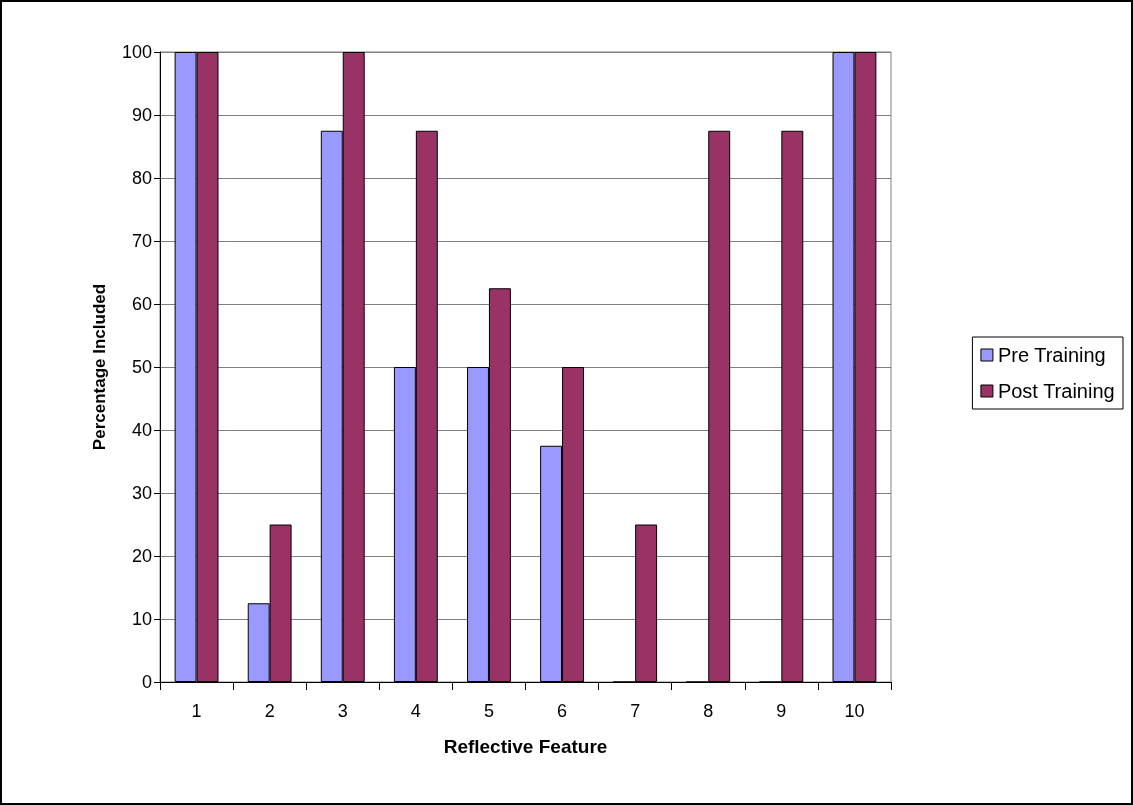 The width and height of the screenshot is (1133, 805). Describe the element at coordinates (141, 304) in the screenshot. I see `y-tick-label: 60` at that location.